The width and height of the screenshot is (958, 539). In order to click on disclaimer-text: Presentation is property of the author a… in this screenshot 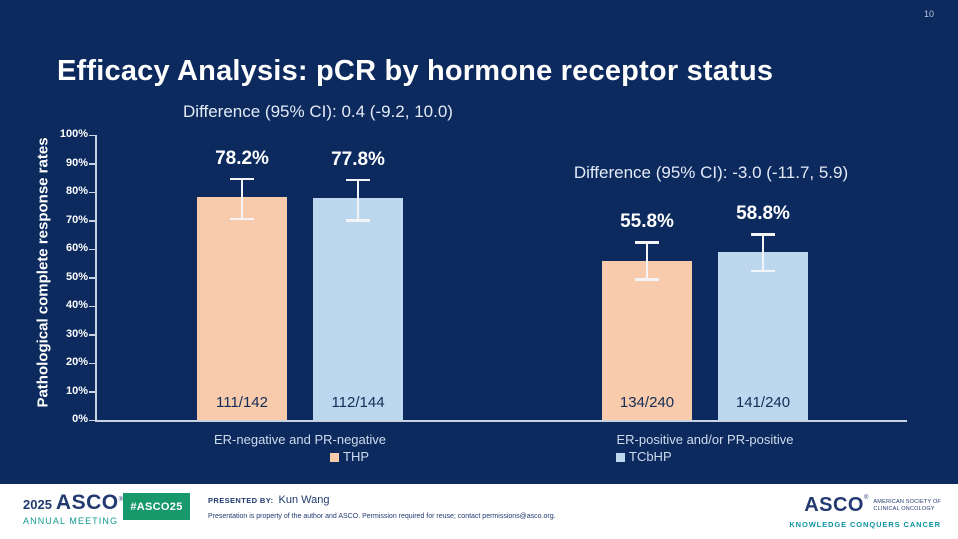, I will do `click(382, 516)`.